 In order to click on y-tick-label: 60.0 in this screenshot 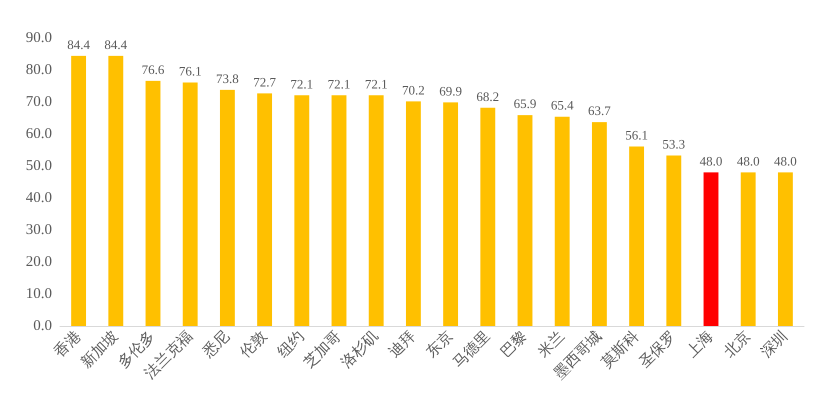, I will do `click(39, 134)`.